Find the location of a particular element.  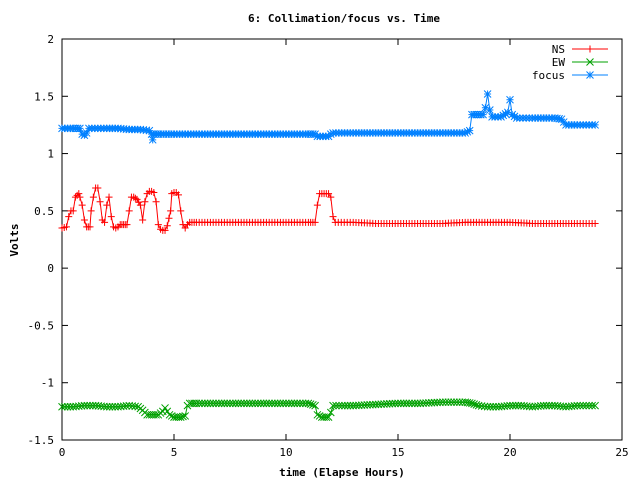

chart-title: 6: Collimation/focus vs. Time is located at coordinates (344, 18).